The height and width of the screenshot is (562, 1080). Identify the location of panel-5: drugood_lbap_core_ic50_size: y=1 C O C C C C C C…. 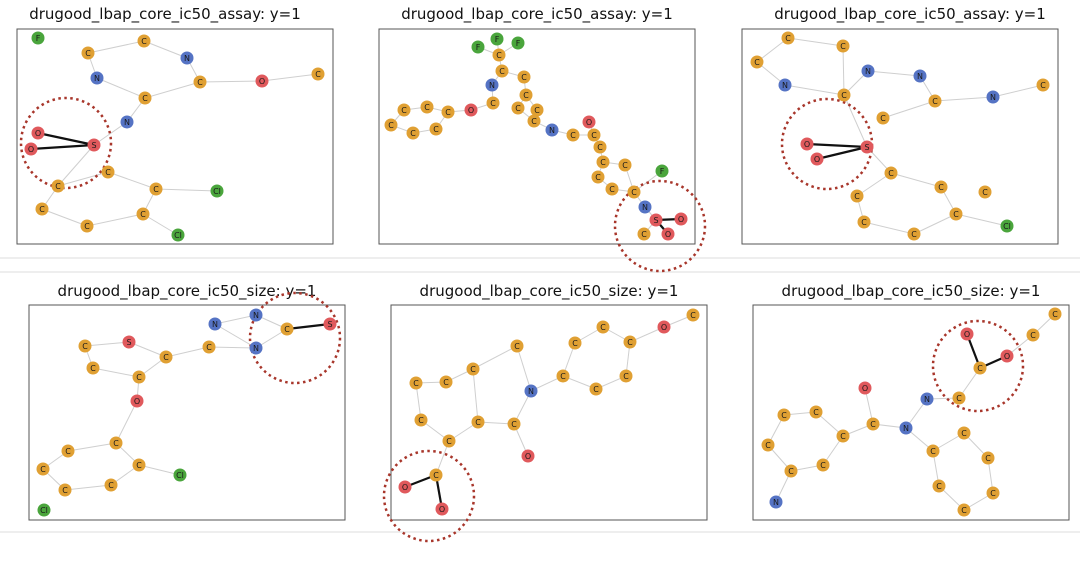
(545, 412).